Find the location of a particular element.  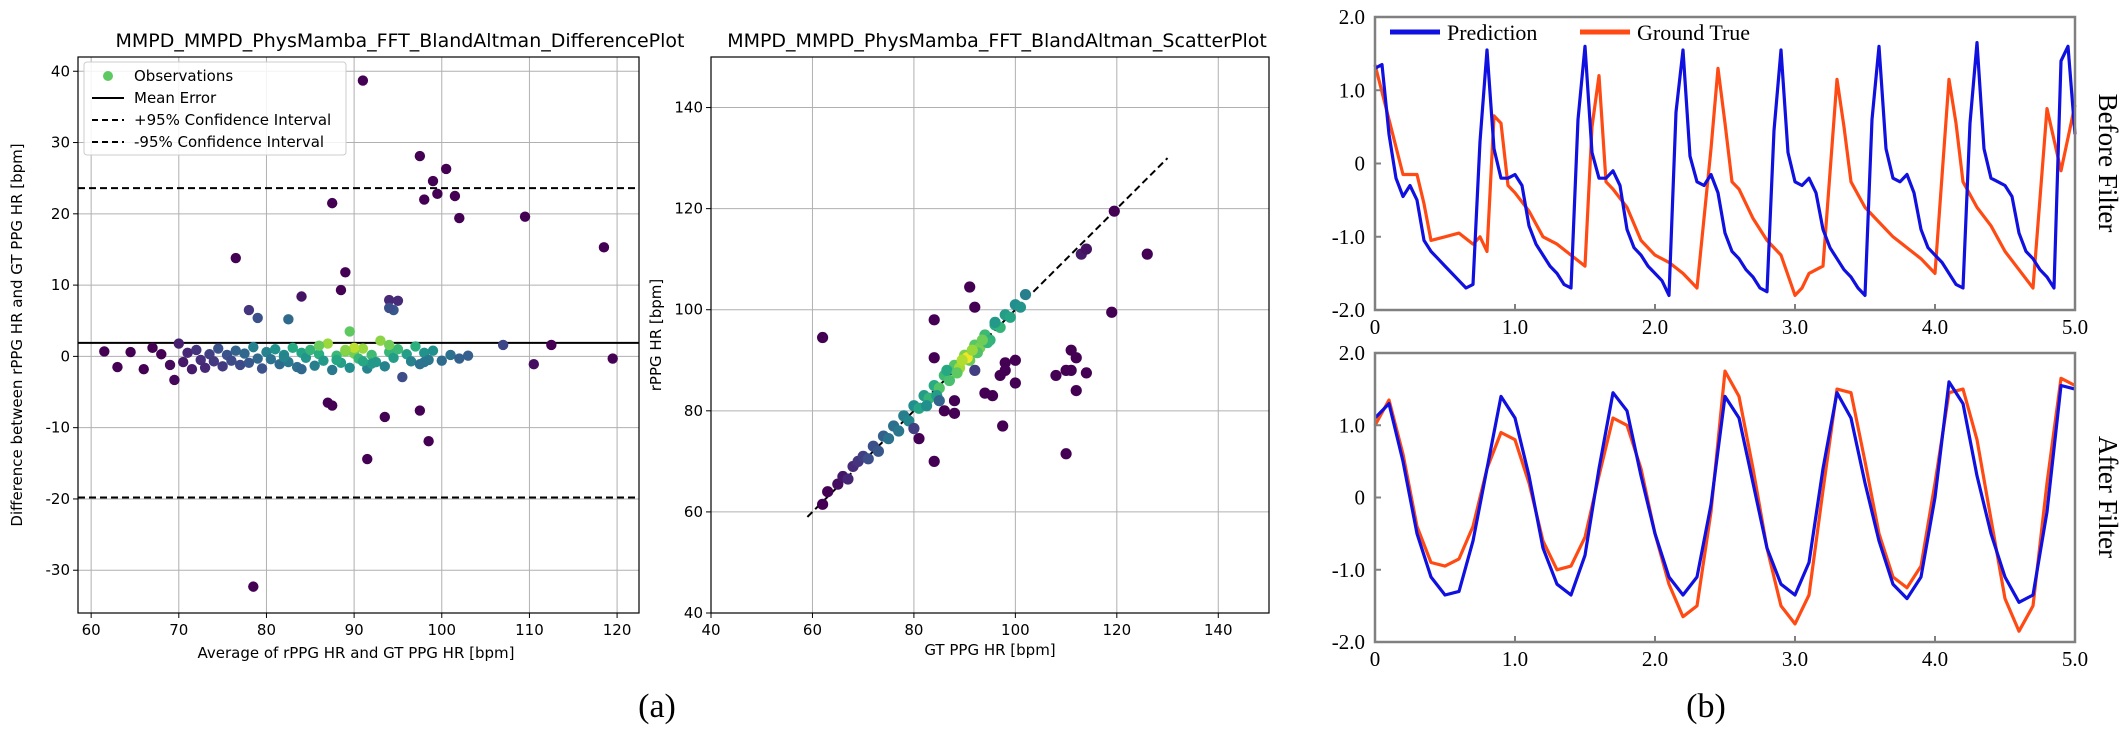

before-filter-label: Before Filter is located at coordinates (2108, 163).